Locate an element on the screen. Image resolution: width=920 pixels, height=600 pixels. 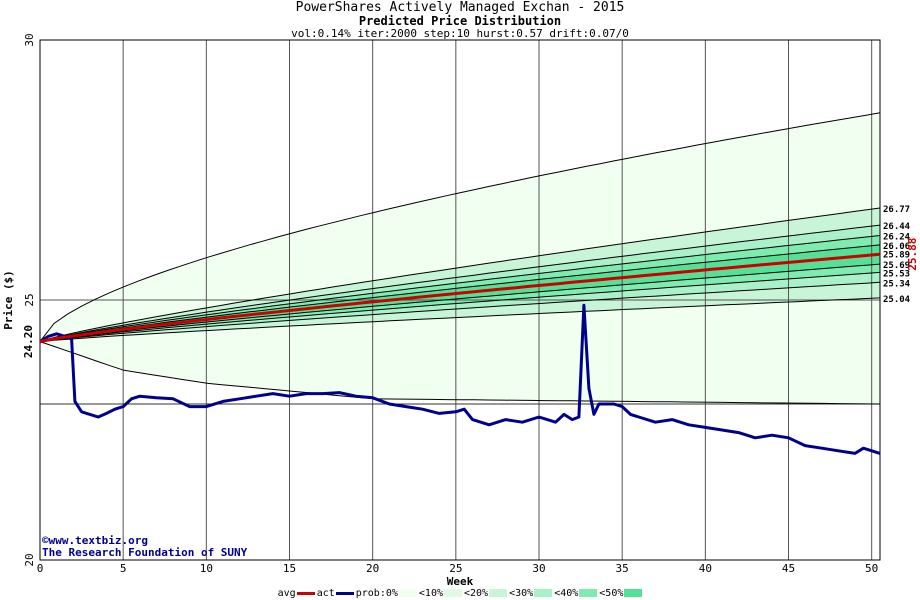
x-tick-label: 50 is located at coordinates (871, 568).